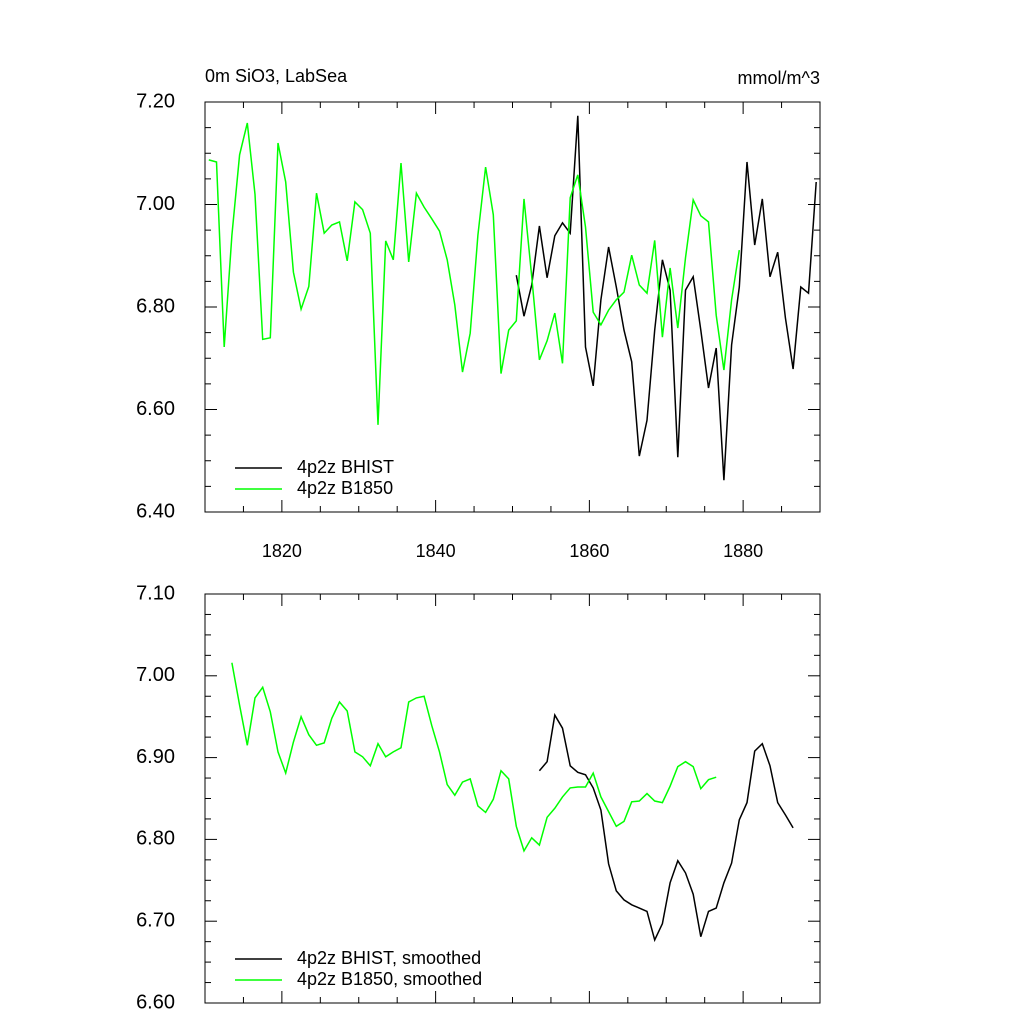 This screenshot has width=1024, height=1024. What do you see at coordinates (282, 551) in the screenshot?
I see `x-tick-label: 1820` at bounding box center [282, 551].